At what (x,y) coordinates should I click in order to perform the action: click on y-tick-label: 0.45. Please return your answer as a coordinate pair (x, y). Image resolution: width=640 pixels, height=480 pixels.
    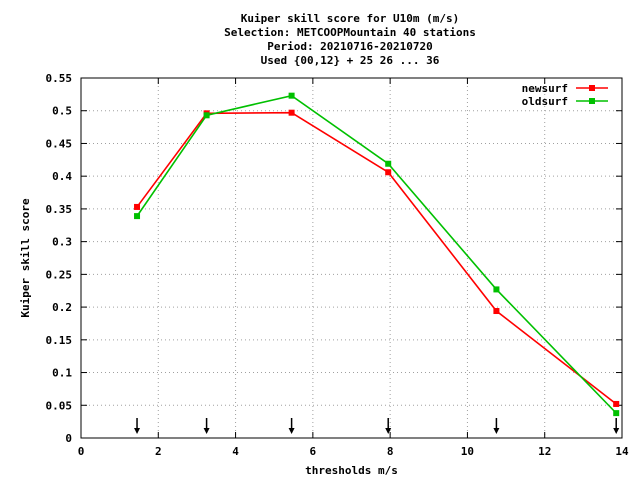
    Looking at the image, I should click on (59, 143).